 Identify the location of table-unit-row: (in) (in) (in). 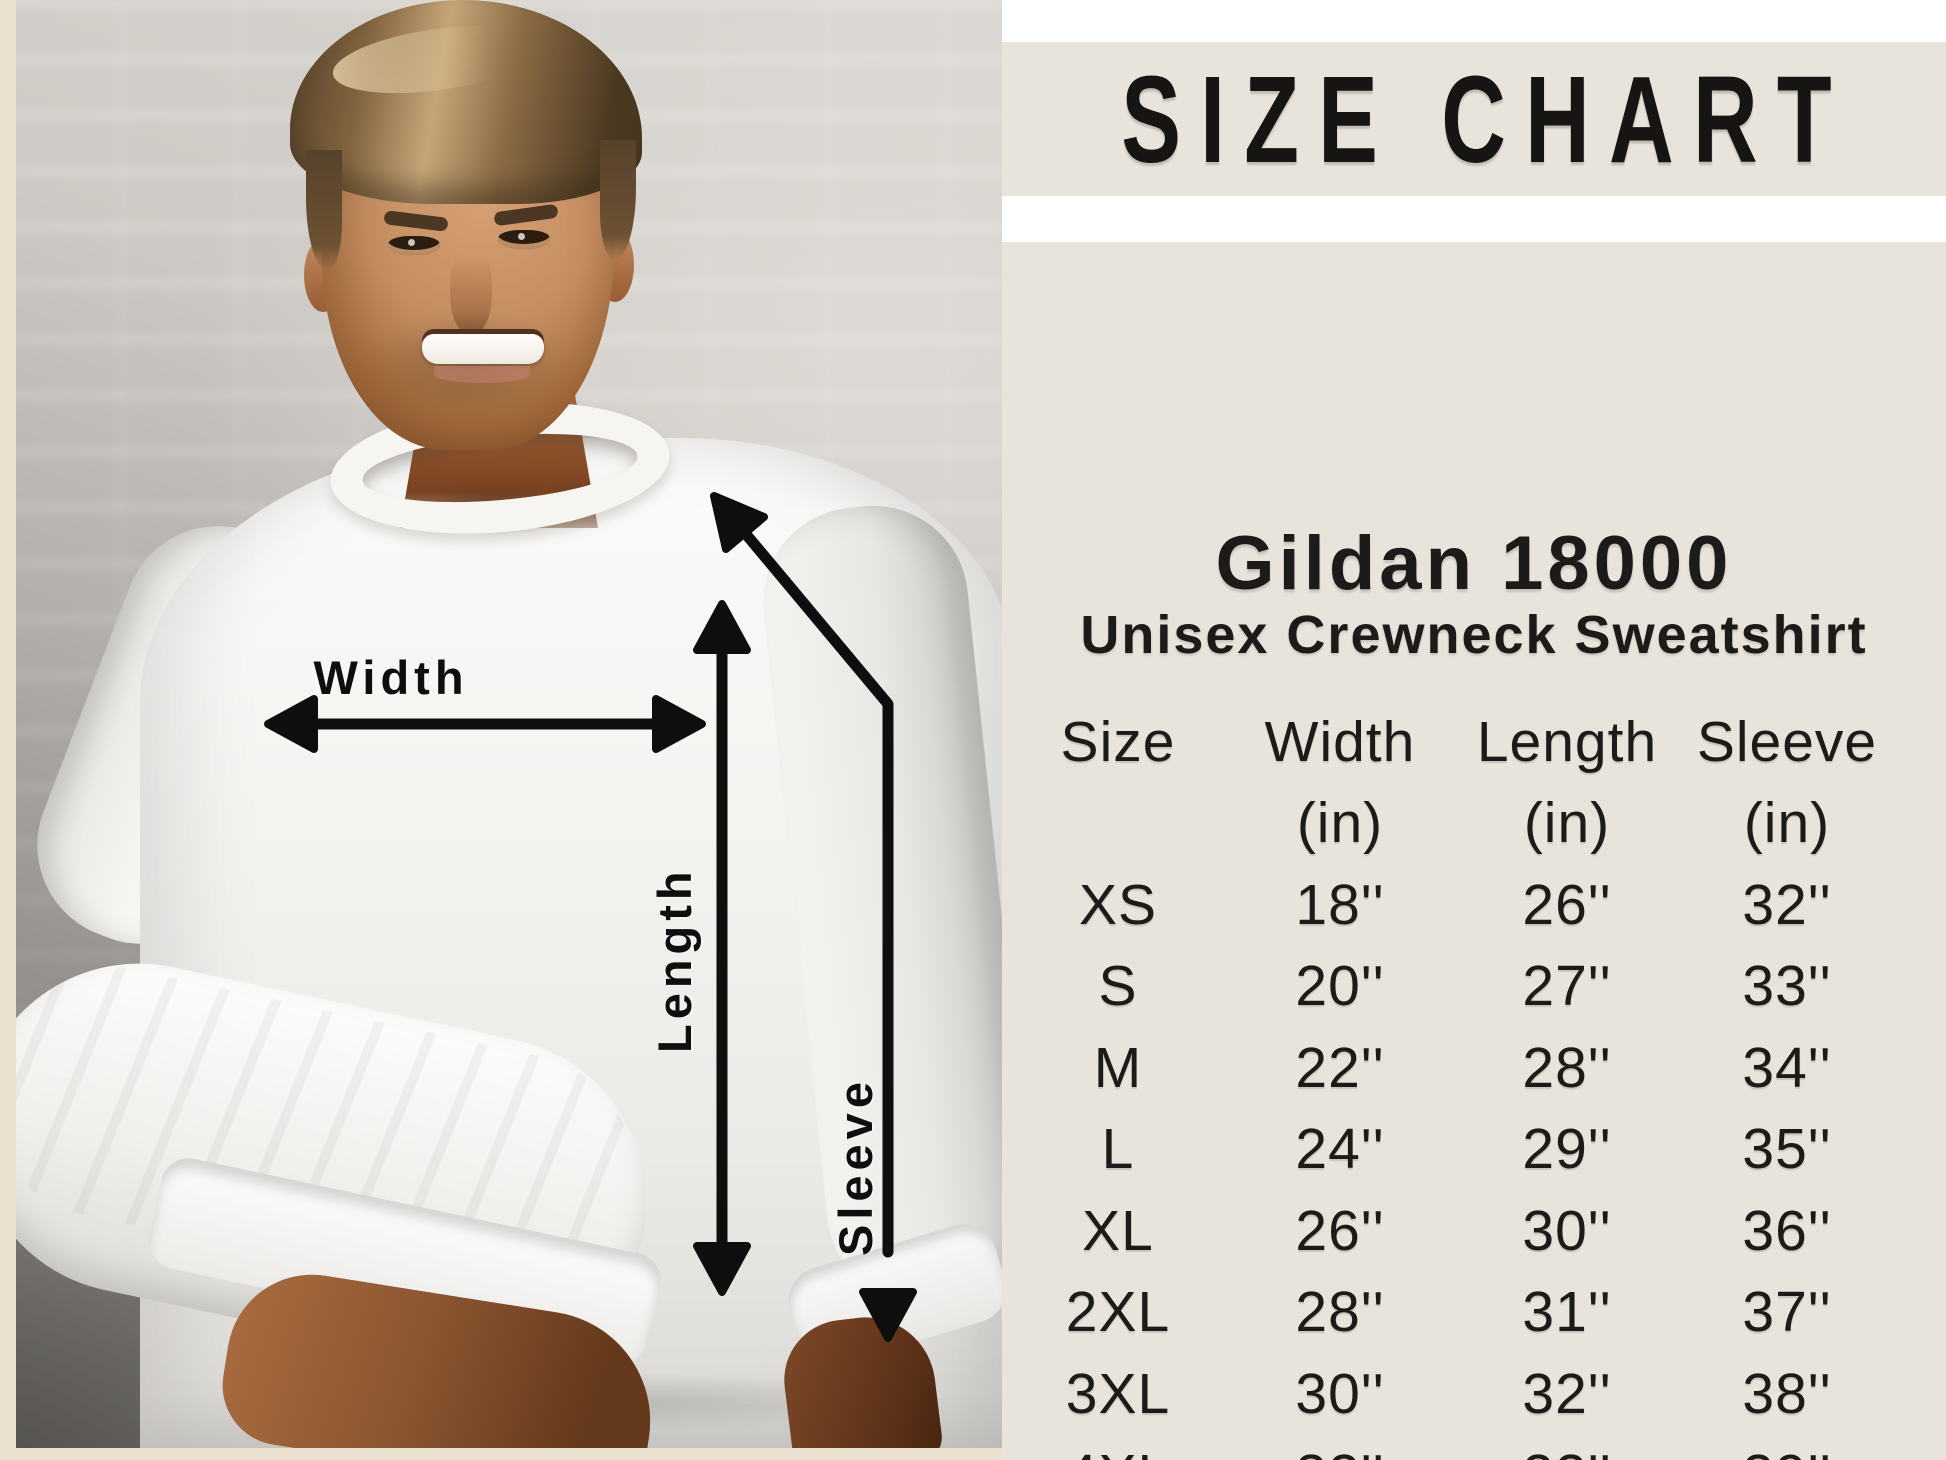
(1474, 824).